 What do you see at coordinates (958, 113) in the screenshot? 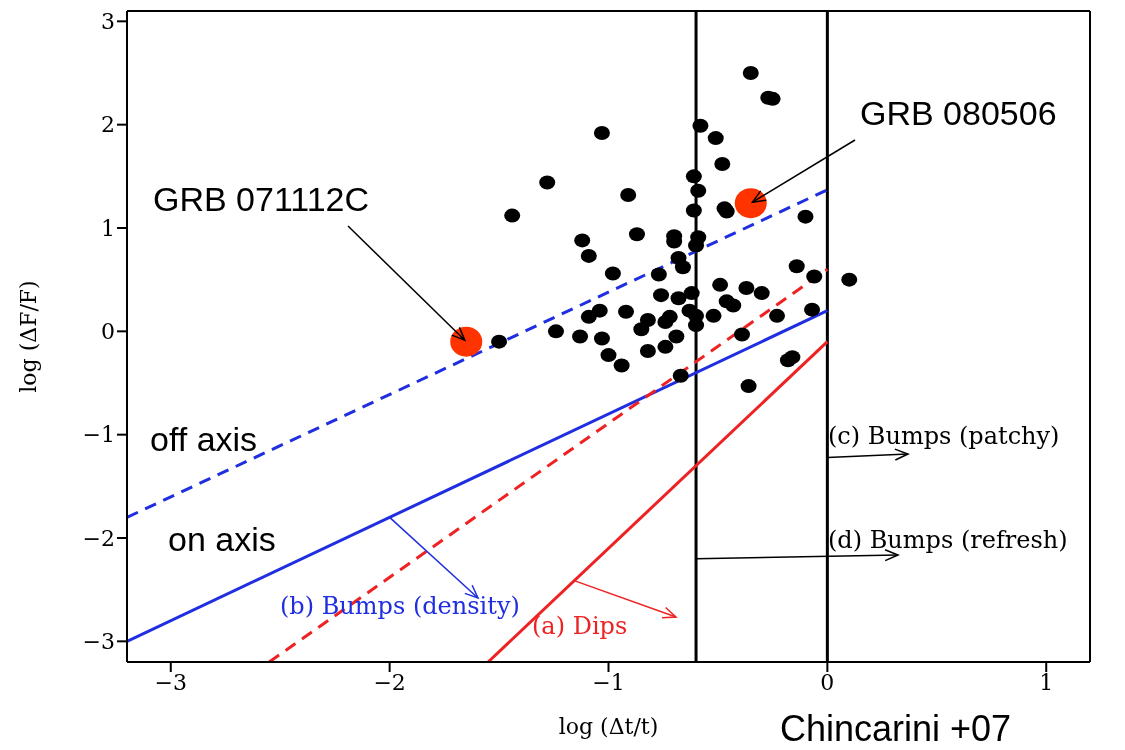
I see `annotation: GRB 080506` at bounding box center [958, 113].